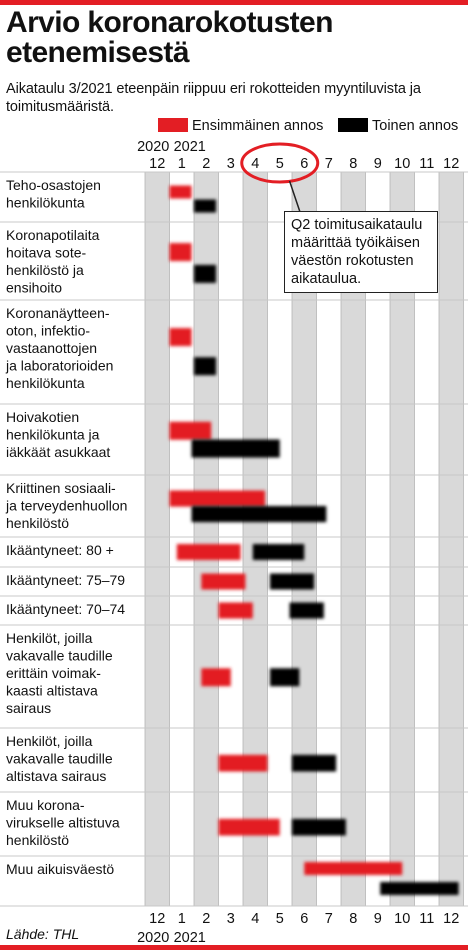 The width and height of the screenshot is (468, 950). I want to click on row-label-line: henkilökunta ja, so click(53, 435).